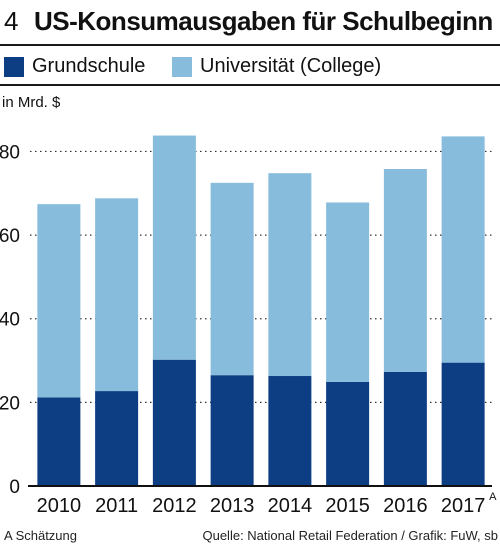 The height and width of the screenshot is (554, 500). What do you see at coordinates (10, 403) in the screenshot?
I see `y-tick-label-20: 20` at bounding box center [10, 403].